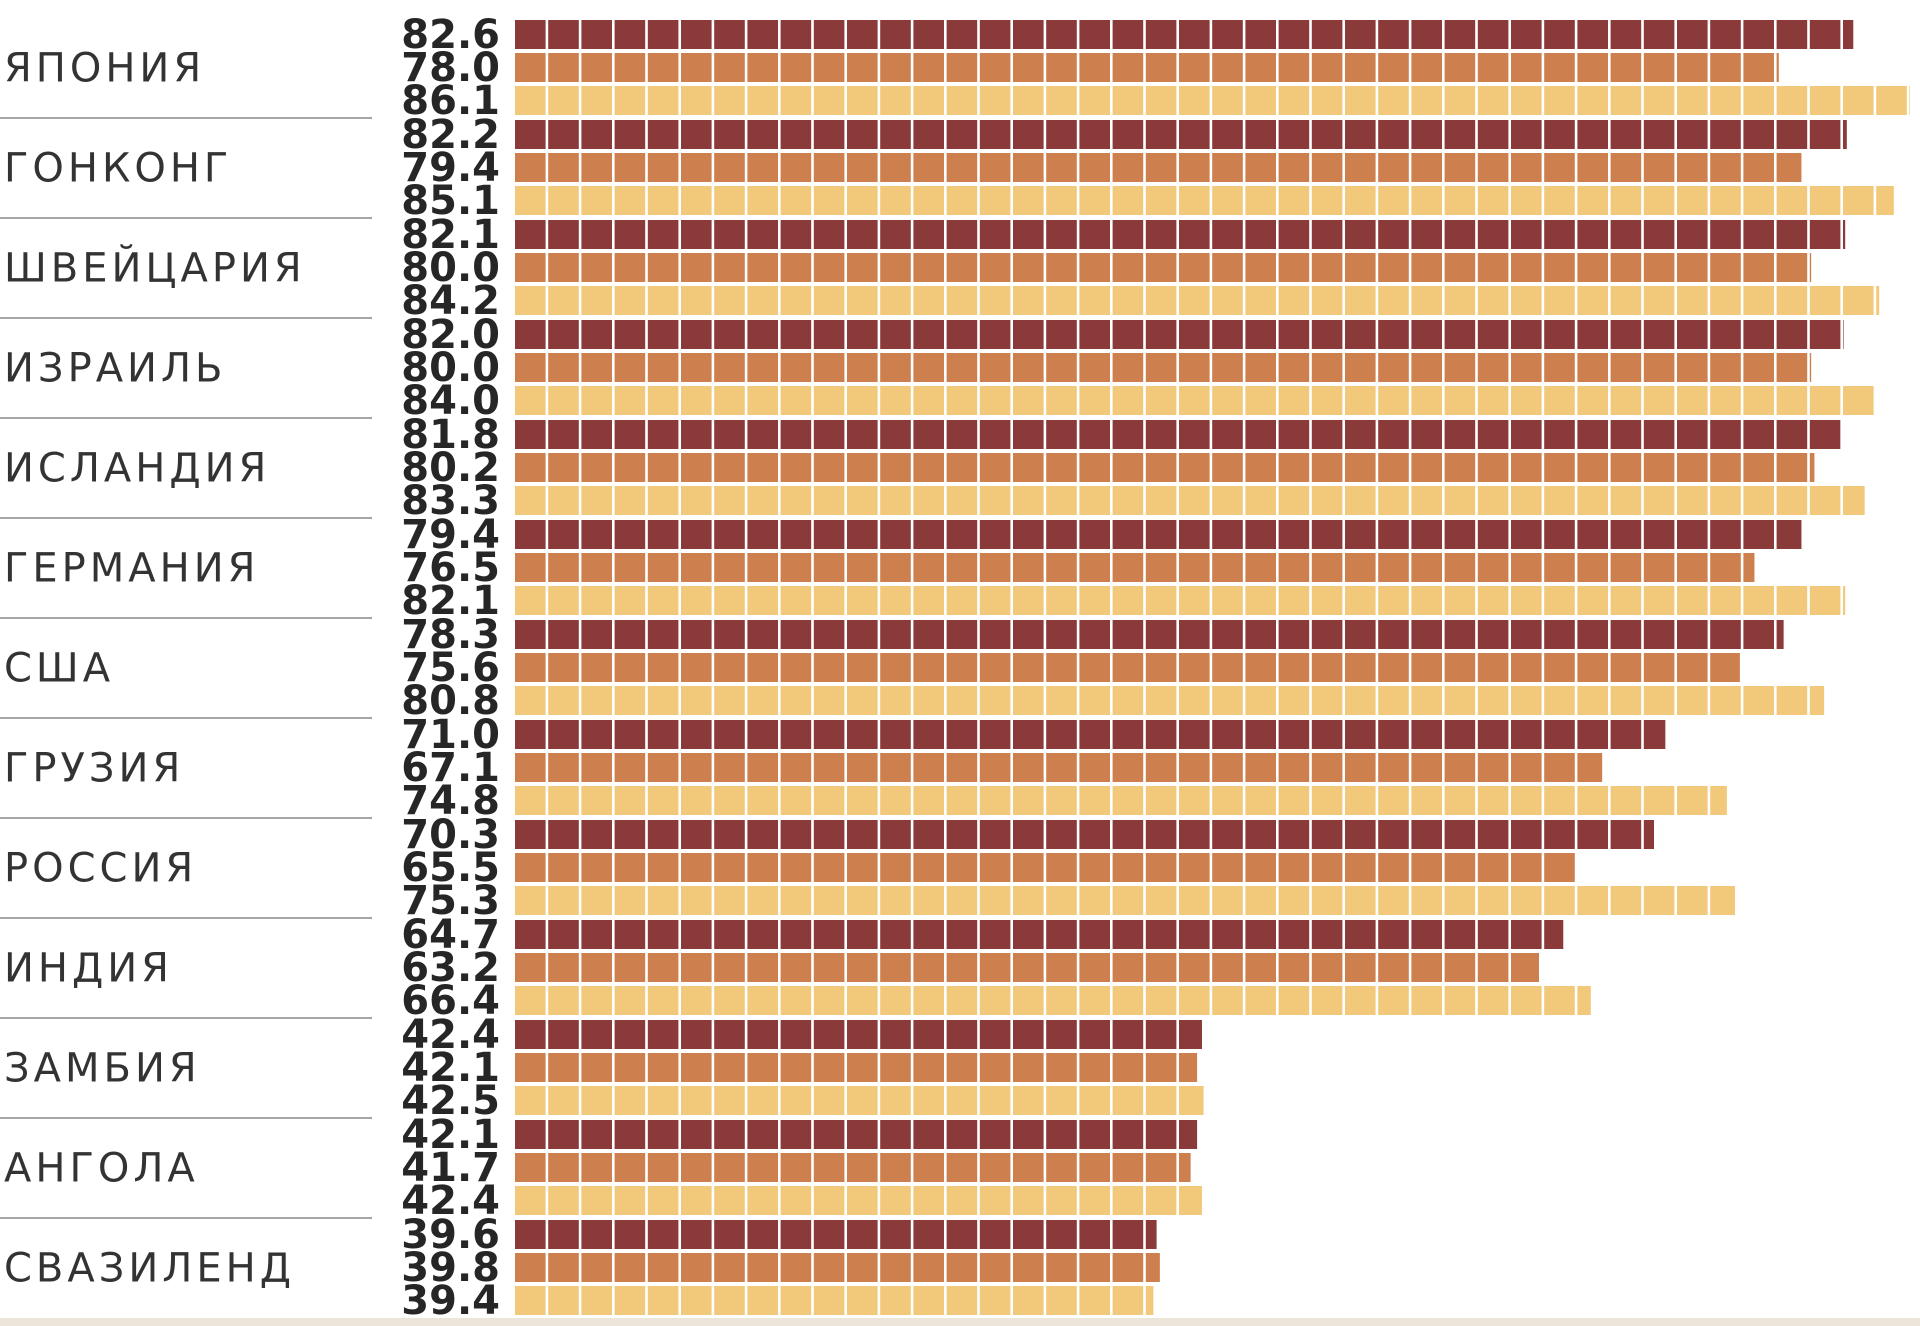 Image resolution: width=1920 pixels, height=1326 pixels. What do you see at coordinates (59, 669) in the screenshot?
I see `country-label: США` at bounding box center [59, 669].